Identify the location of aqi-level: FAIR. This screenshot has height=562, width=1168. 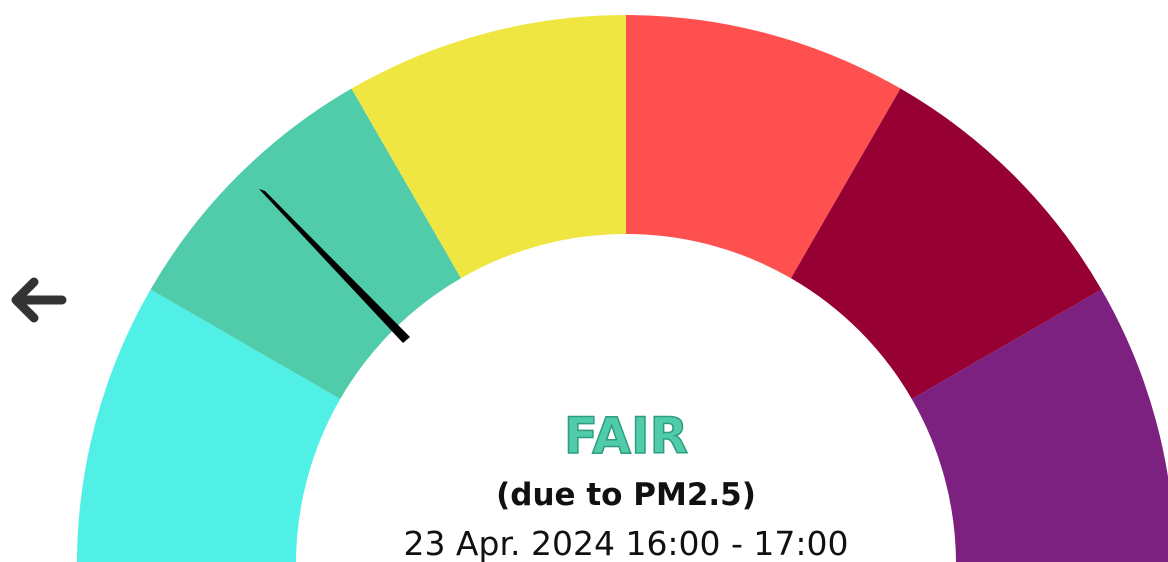
(626, 436).